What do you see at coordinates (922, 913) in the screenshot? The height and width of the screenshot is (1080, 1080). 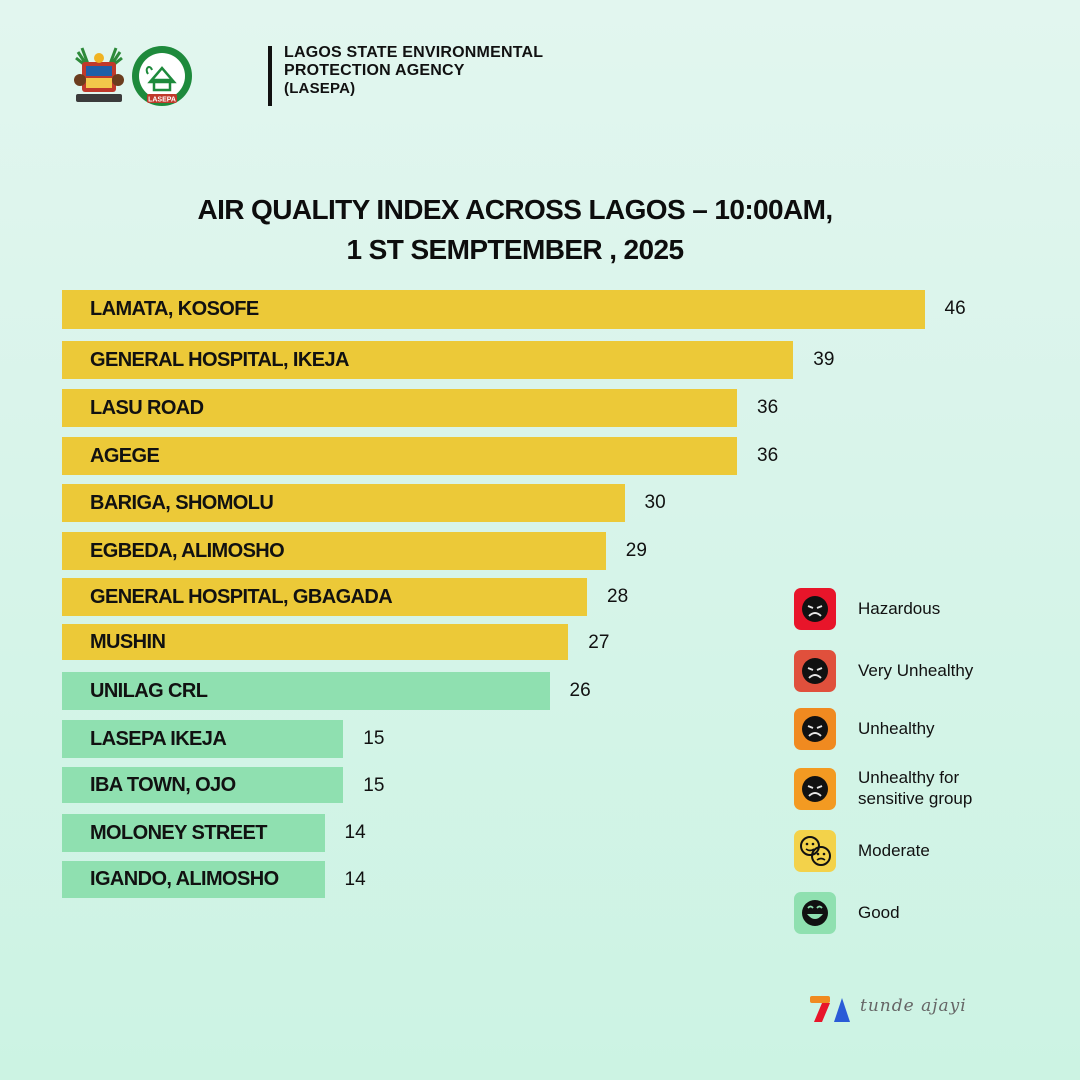 I see `legend-item-5: Good` at bounding box center [922, 913].